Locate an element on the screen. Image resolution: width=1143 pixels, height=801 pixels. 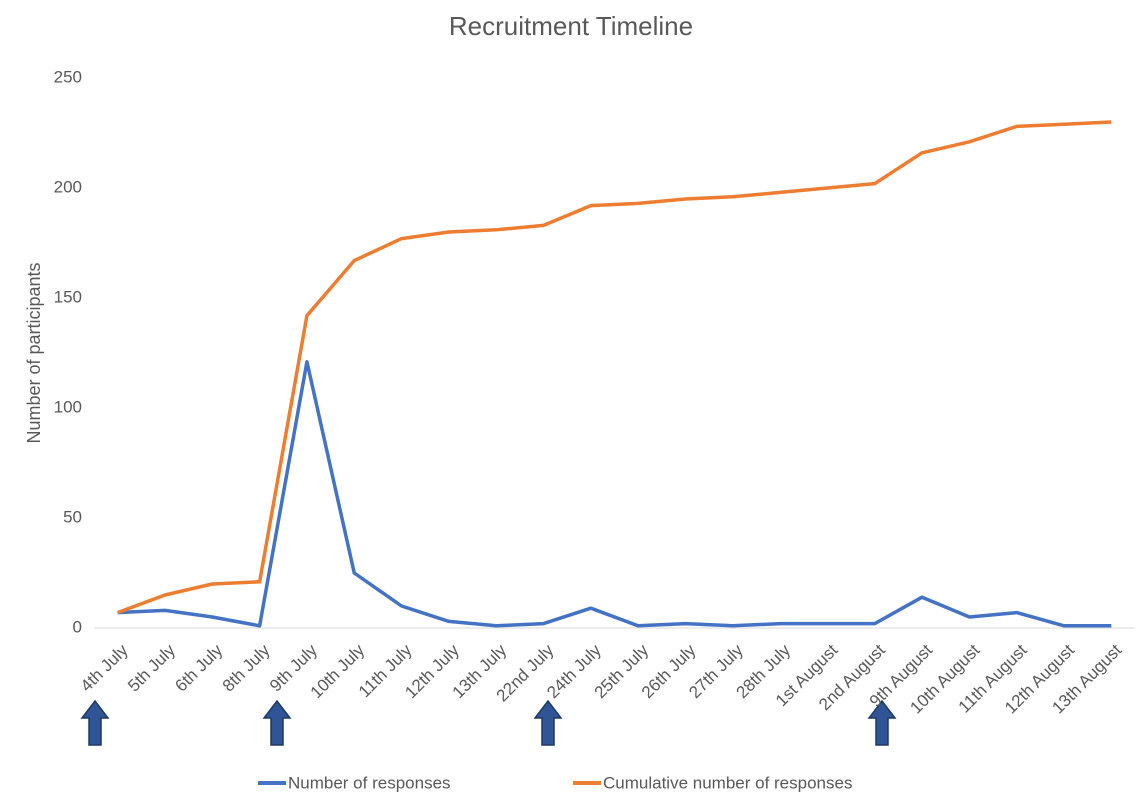
y-tick-label: 50 is located at coordinates (72, 516).